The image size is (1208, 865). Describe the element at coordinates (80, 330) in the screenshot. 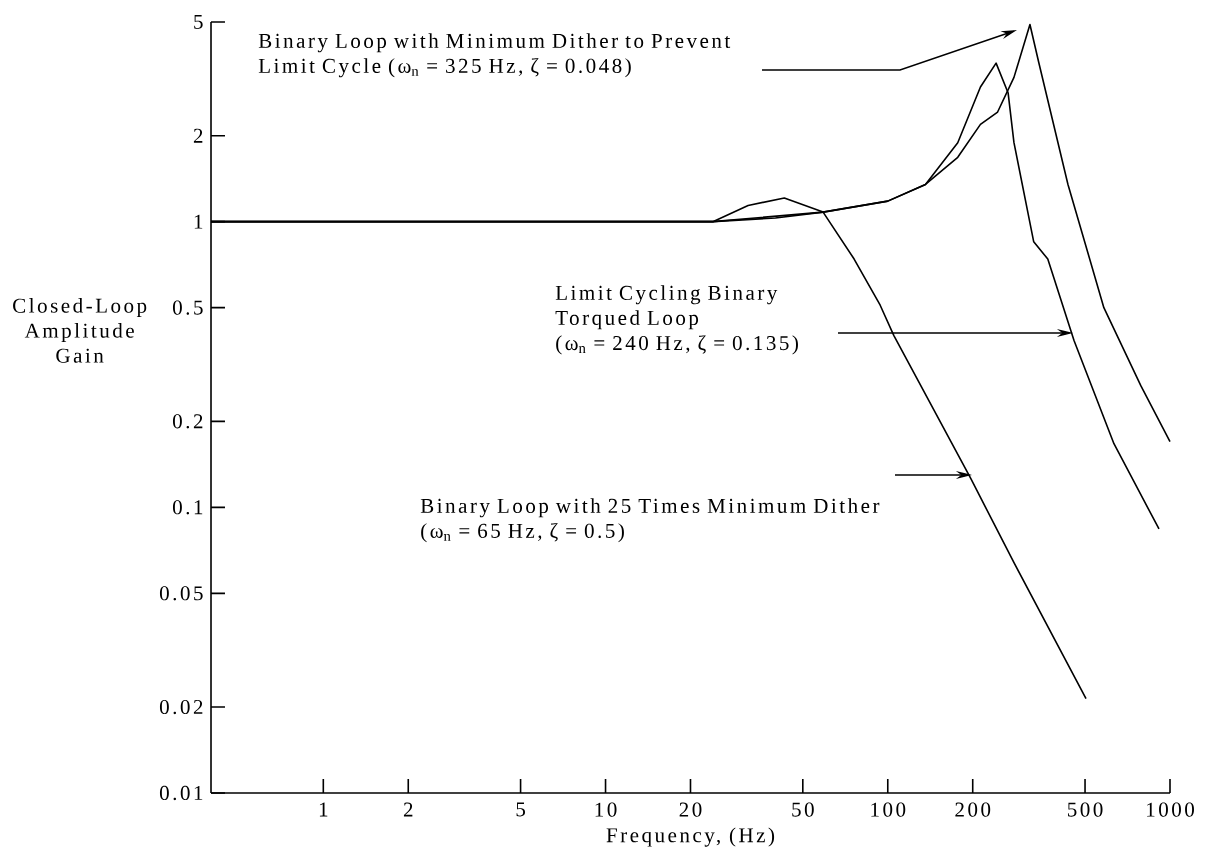

I see `y-axis-title: Closed-Loop Amplitude Gain` at that location.